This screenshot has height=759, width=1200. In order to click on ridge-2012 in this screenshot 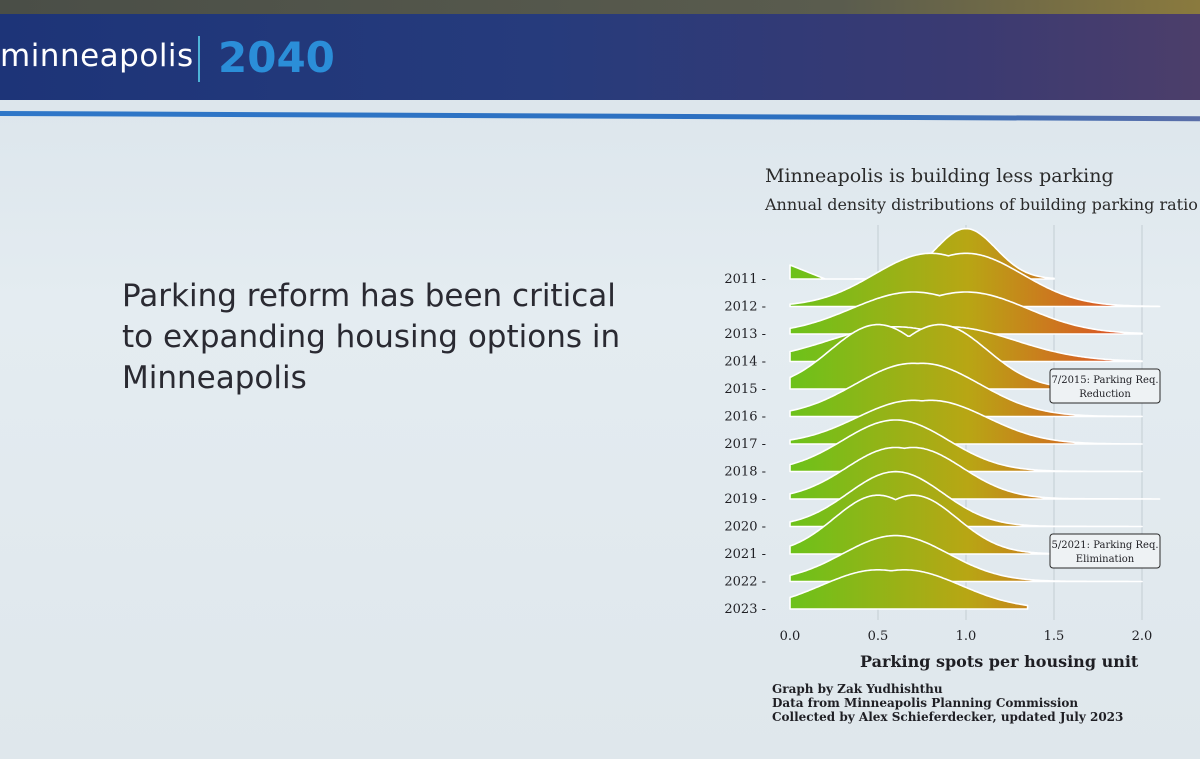, I will do `click(975, 280)`.